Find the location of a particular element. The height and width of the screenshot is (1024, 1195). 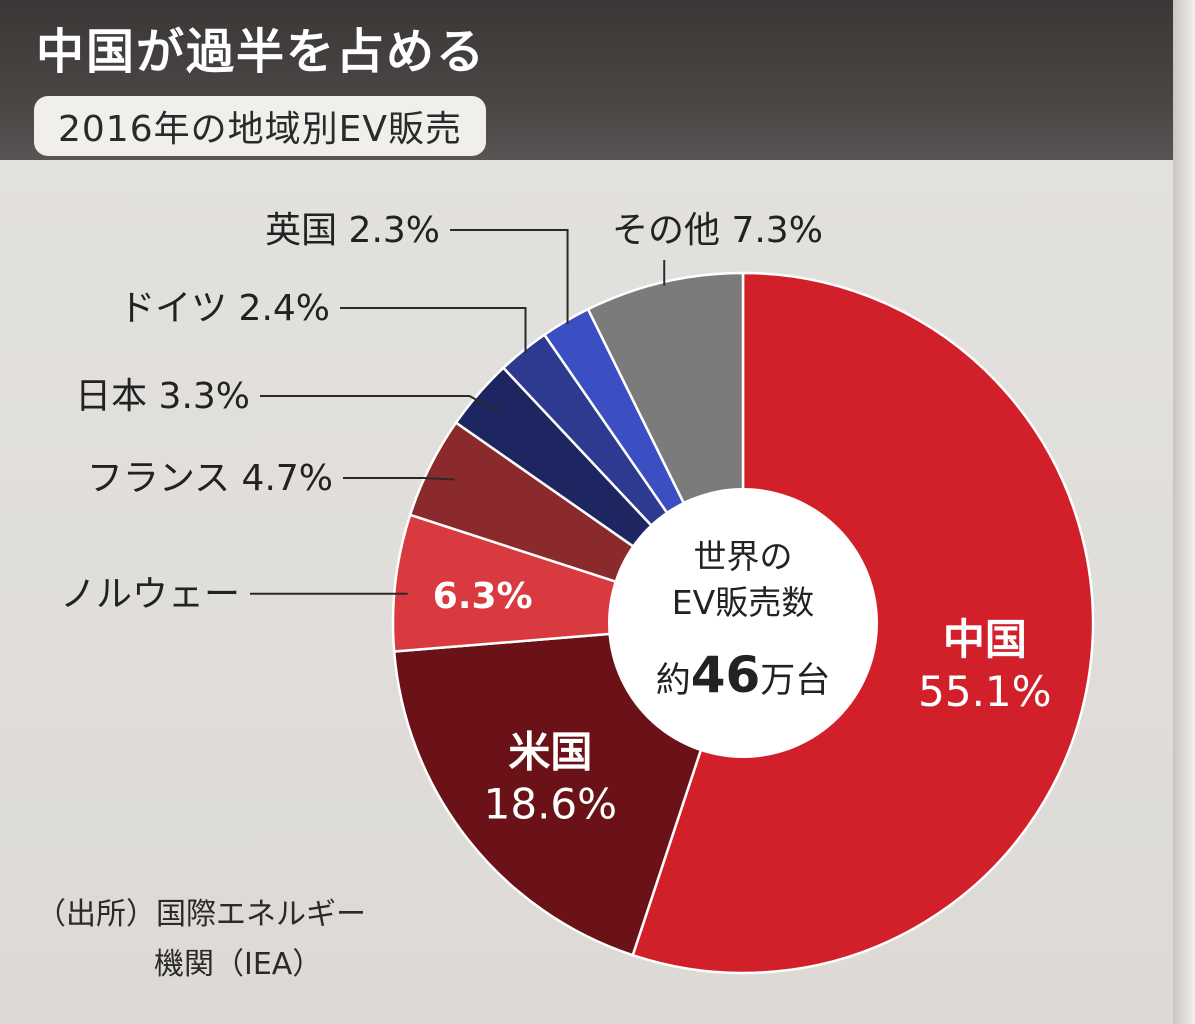

slice-name-label: 米国 is located at coordinates (550, 751).